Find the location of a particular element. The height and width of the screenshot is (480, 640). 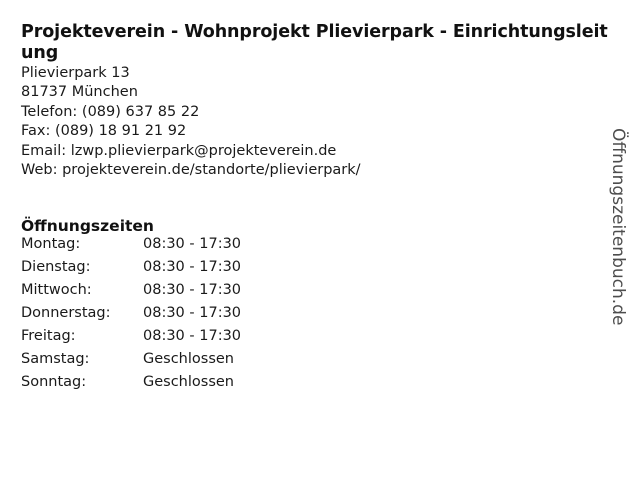

opening-hours-row: Dienstag: 08:30 - 17:30 is located at coordinates (172, 267).